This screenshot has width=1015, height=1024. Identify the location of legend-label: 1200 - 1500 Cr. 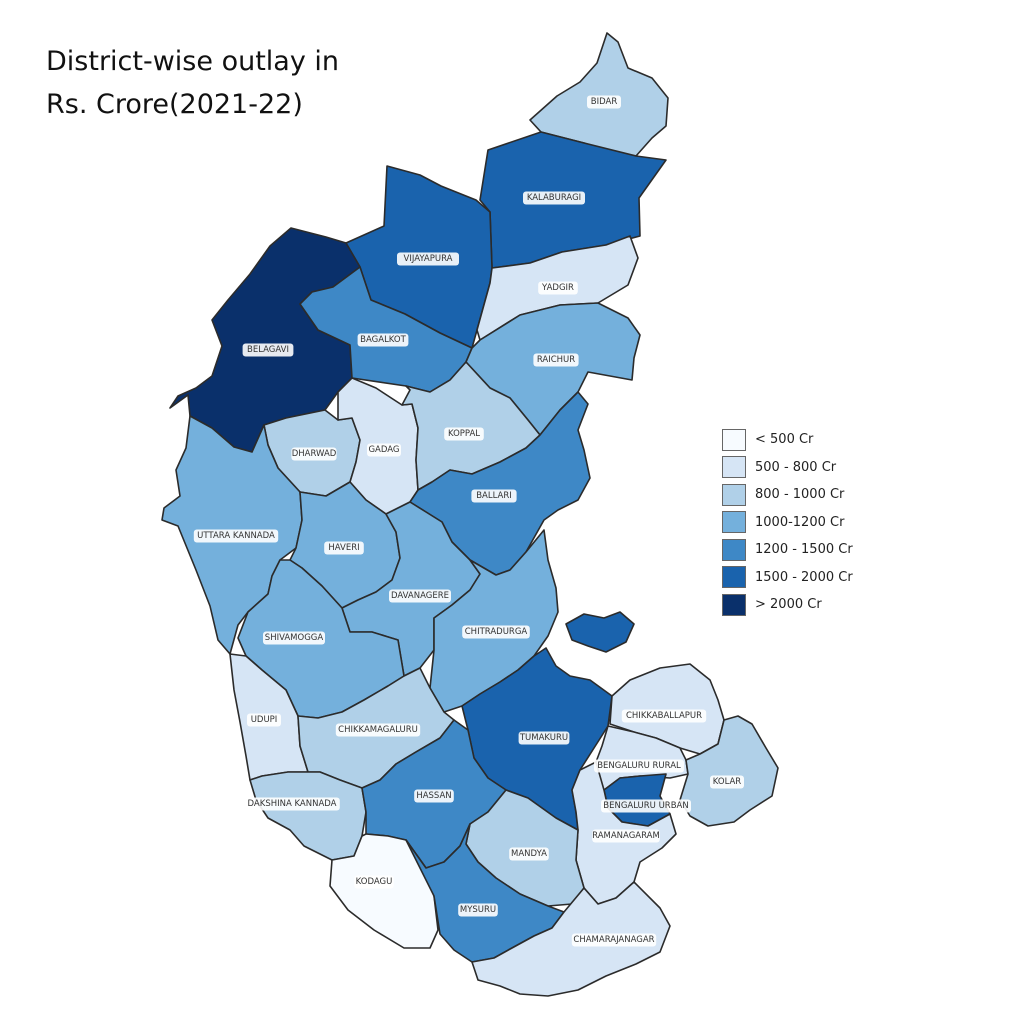
(804, 550).